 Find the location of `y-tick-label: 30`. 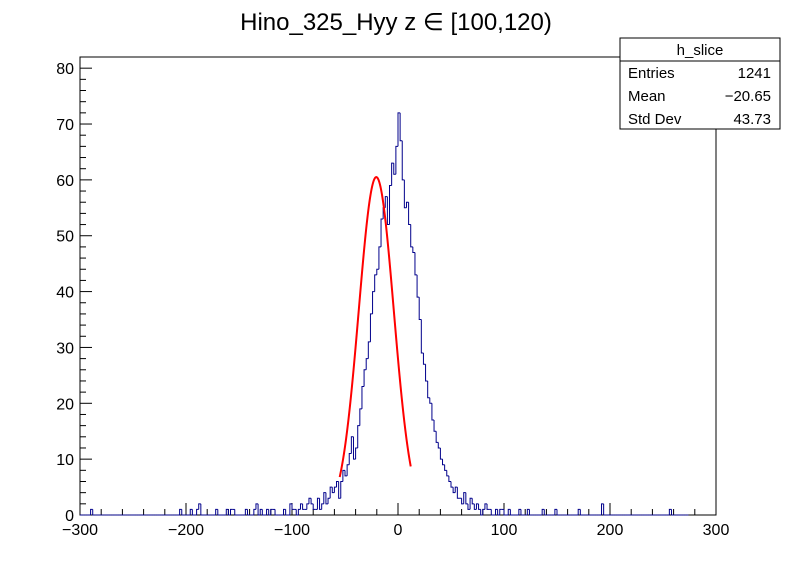

y-tick-label: 30 is located at coordinates (65, 348).